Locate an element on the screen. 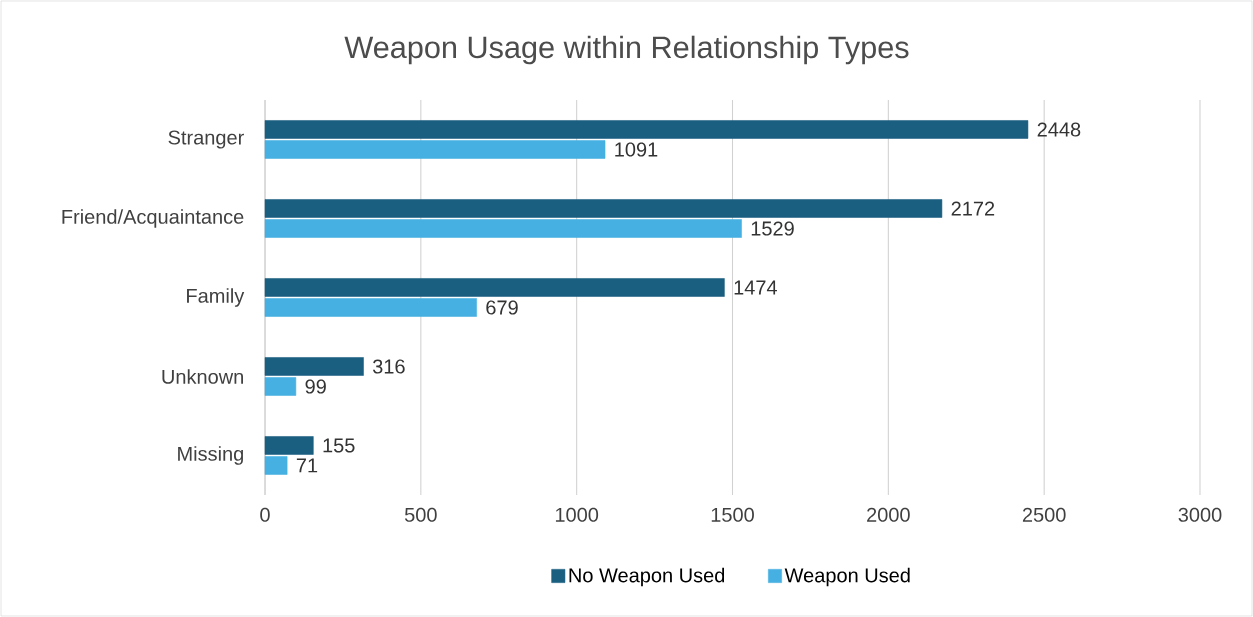  data-label: 316 is located at coordinates (388, 366).